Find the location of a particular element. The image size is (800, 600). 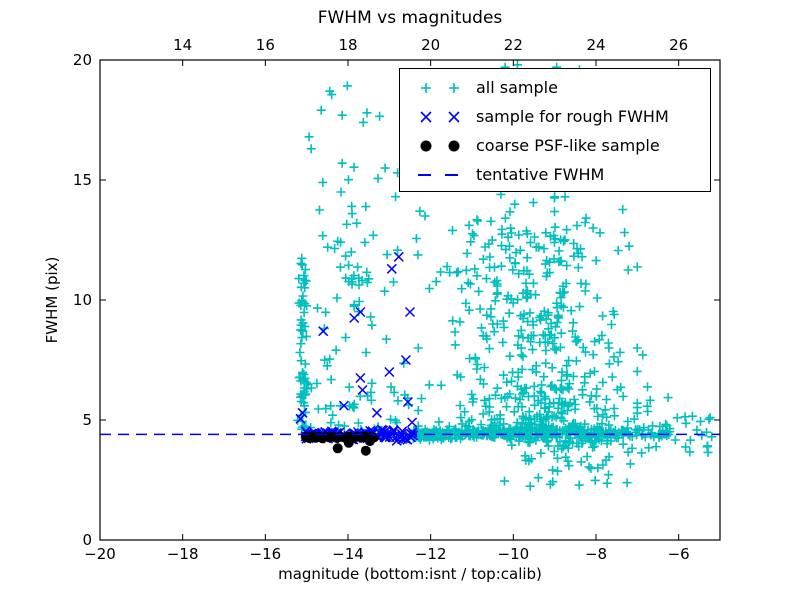

y-tick-label: 15 is located at coordinates (82, 180).